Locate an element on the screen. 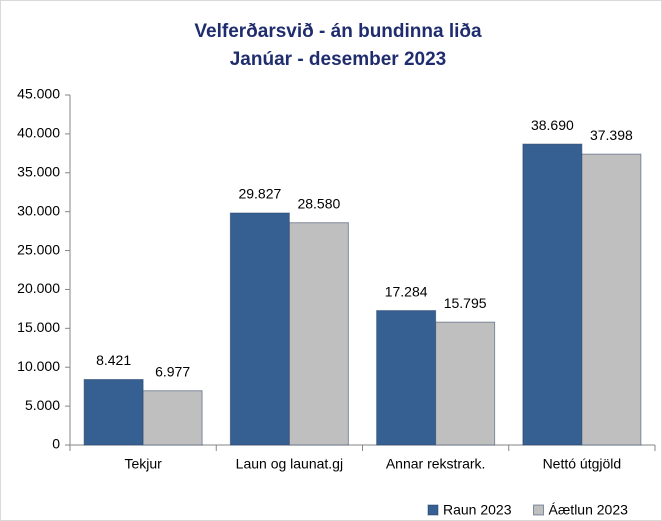  value-label: 15.795 is located at coordinates (465, 303).